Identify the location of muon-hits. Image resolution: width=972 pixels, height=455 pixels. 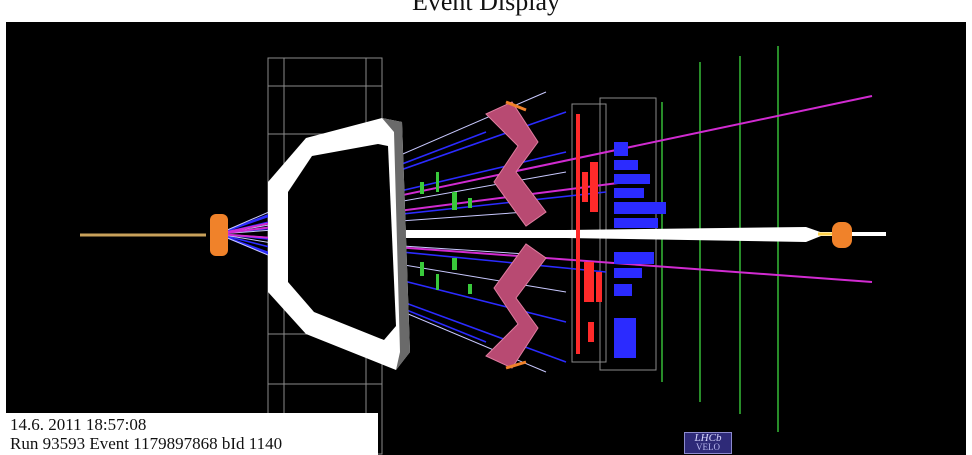
(640, 250).